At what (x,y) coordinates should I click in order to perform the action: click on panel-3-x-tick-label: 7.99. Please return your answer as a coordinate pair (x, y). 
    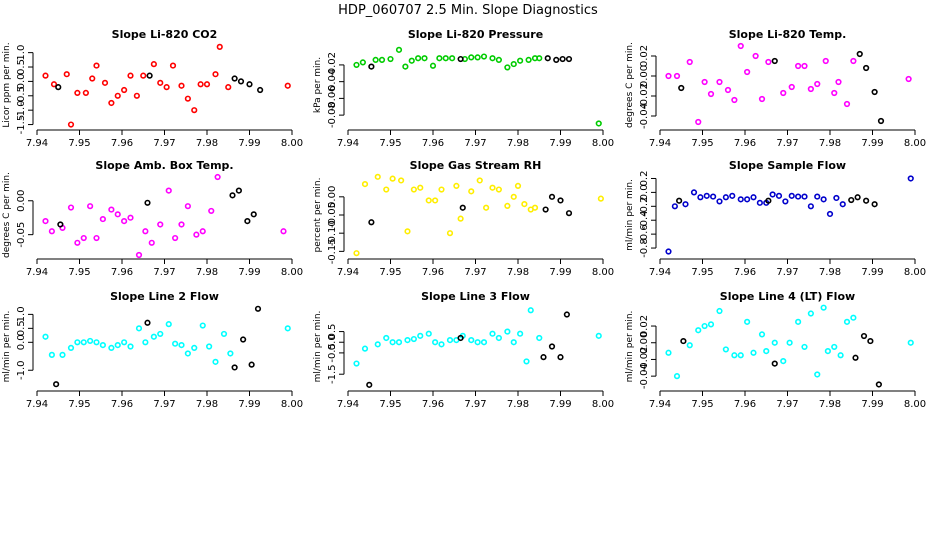
    Looking at the image, I should click on (872, 143).